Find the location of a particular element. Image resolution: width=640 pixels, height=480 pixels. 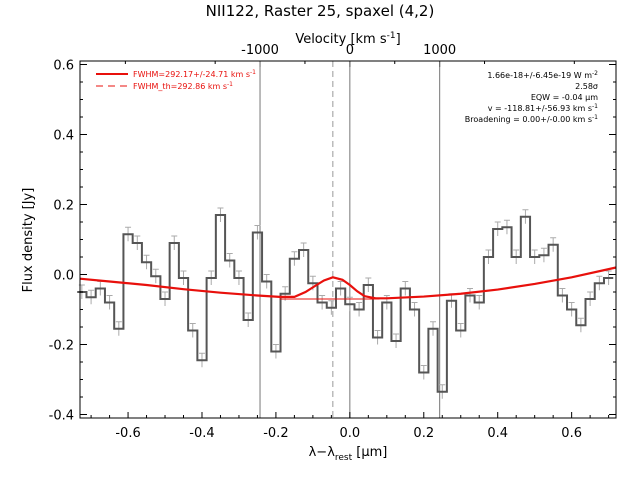

annotation-text: v = -118.81+/-56.93 km s-1 is located at coordinates (543, 108).